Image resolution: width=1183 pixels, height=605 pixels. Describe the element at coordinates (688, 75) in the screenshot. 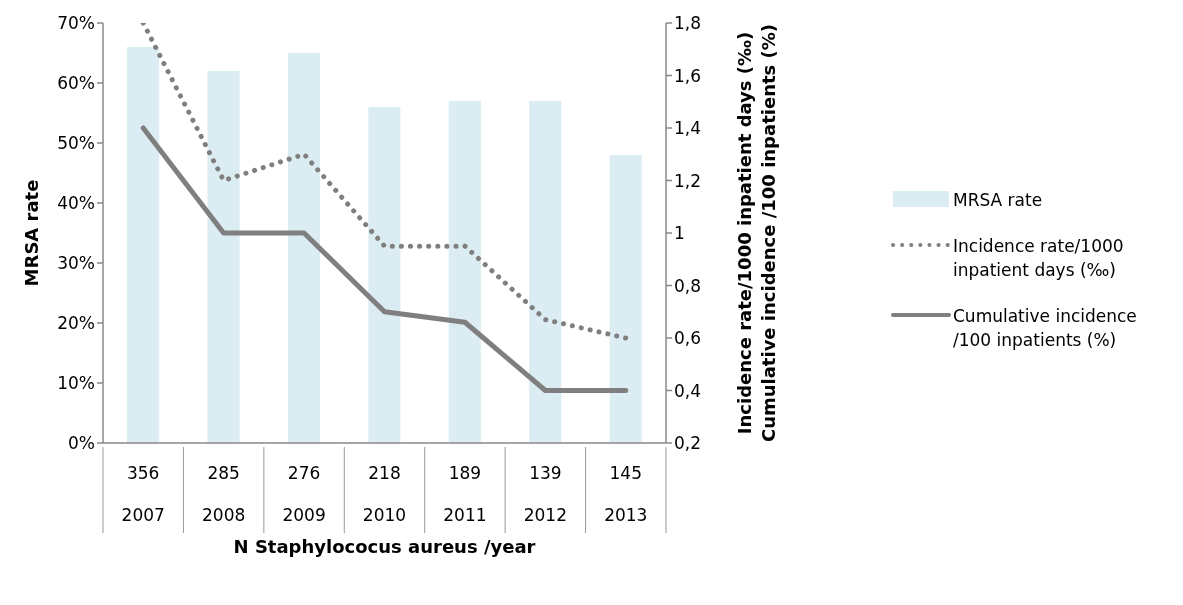

I see `y2-tick-label: 1,6` at that location.